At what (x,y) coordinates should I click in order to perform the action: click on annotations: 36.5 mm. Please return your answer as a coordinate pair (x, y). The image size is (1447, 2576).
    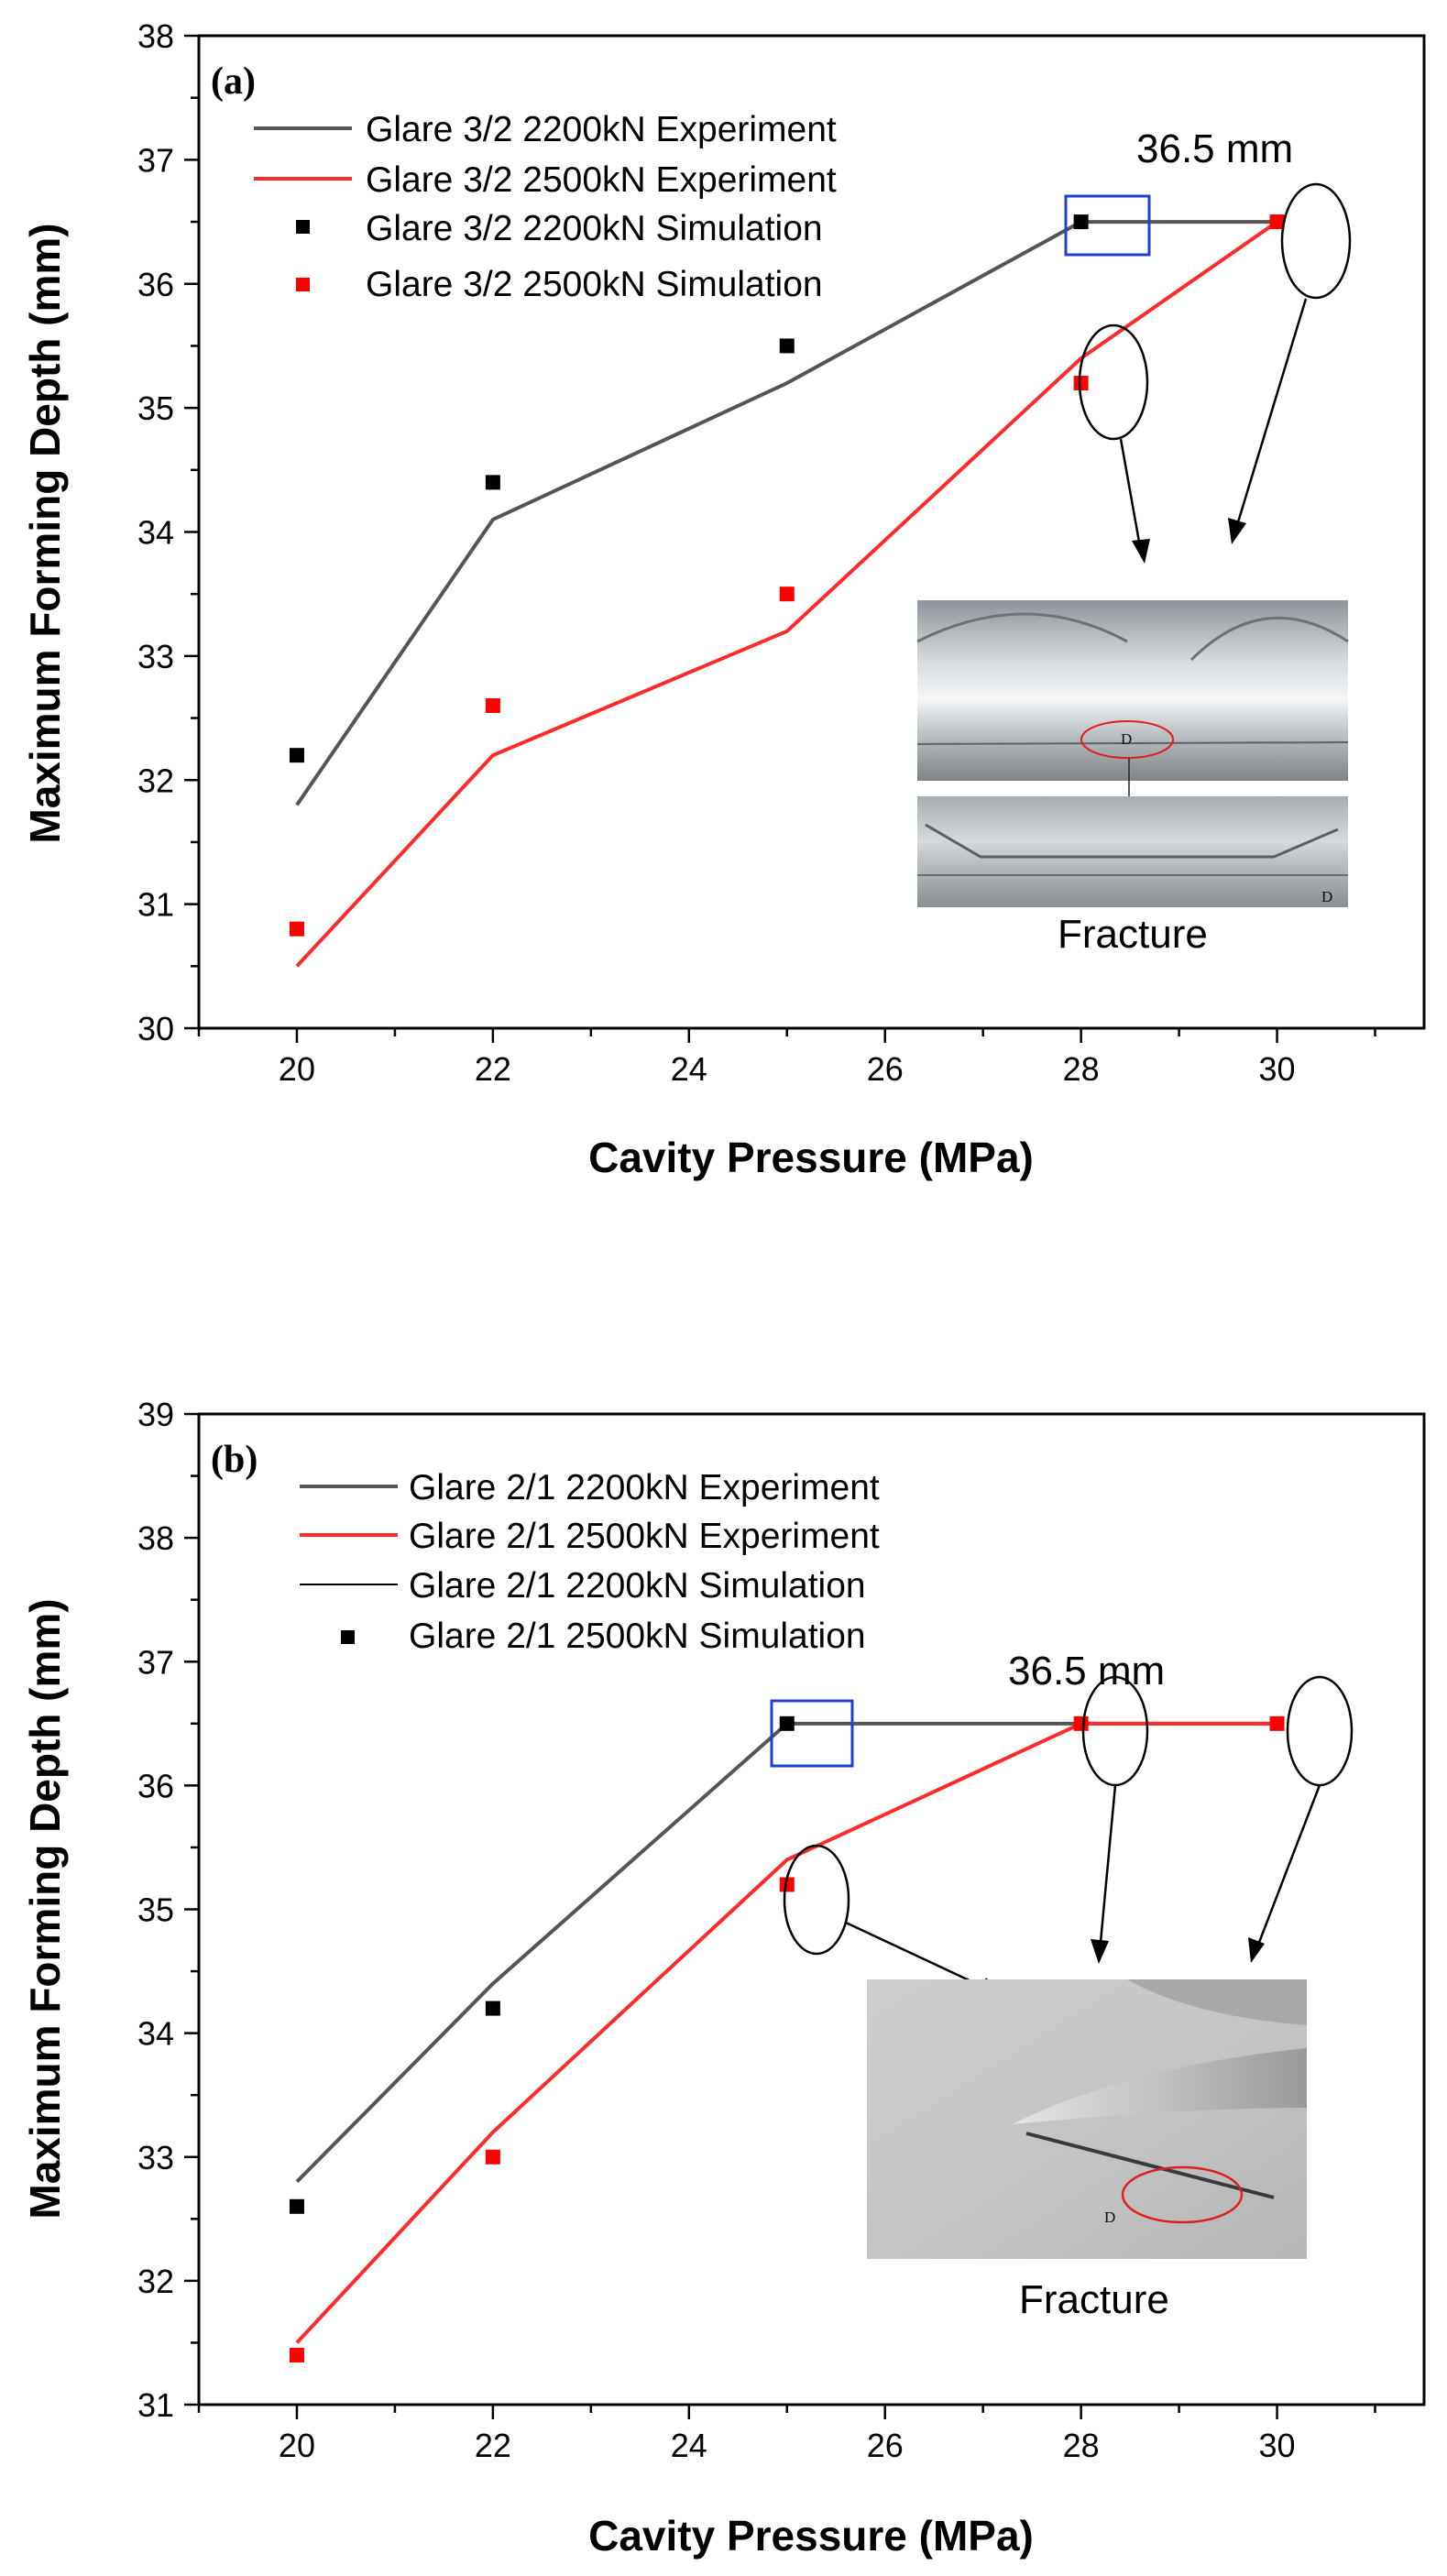
    Looking at the image, I should click on (1208, 345).